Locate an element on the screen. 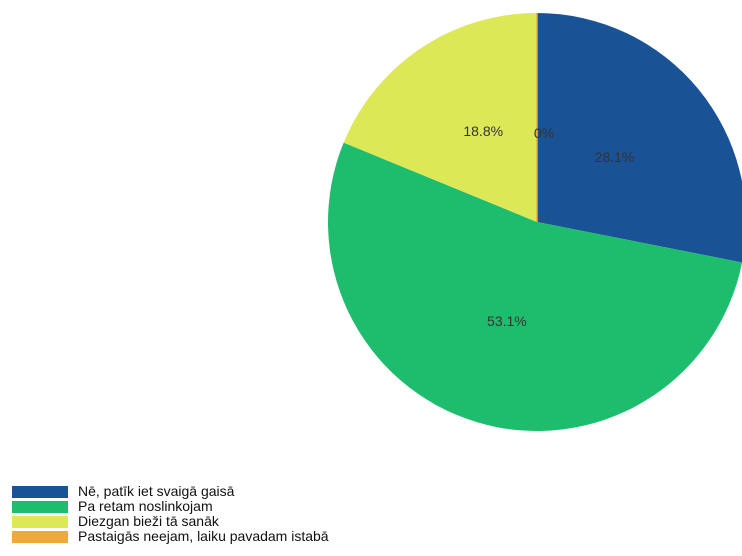 The height and width of the screenshot is (556, 742). legend-label-2: Pa retam noslinkojam is located at coordinates (145, 506).